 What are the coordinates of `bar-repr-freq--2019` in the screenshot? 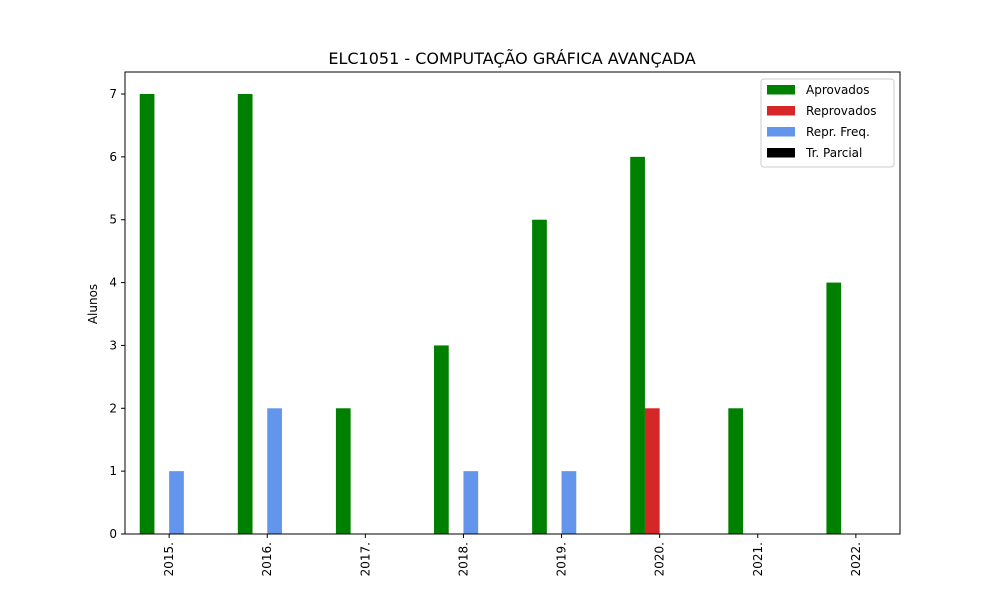 It's located at (569, 502).